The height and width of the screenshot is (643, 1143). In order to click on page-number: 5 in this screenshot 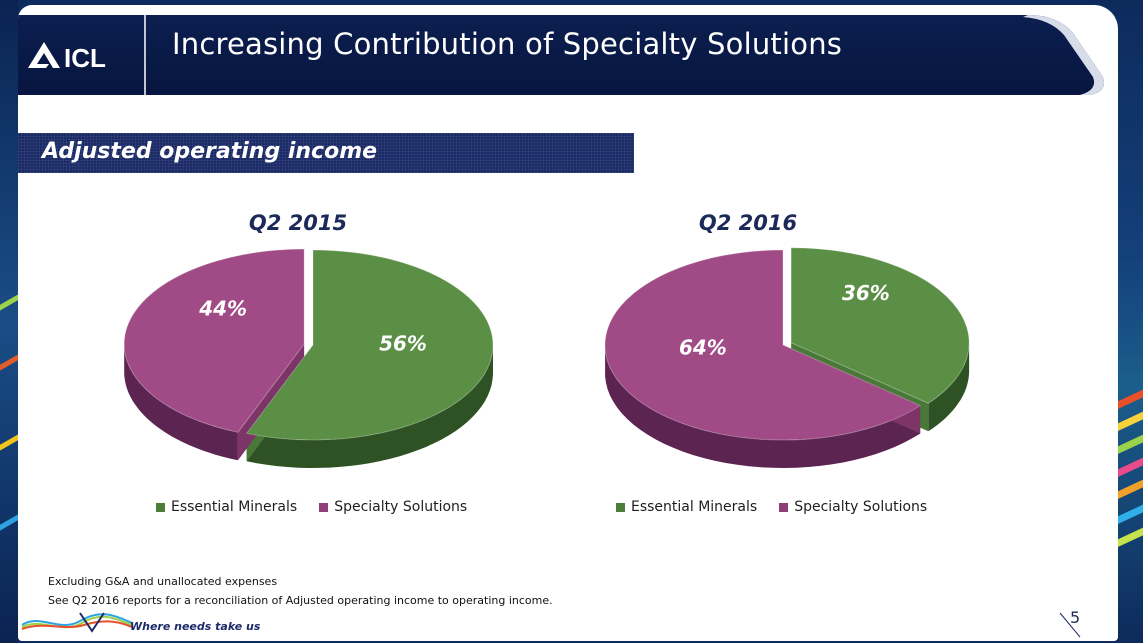, I will do `click(1075, 617)`.